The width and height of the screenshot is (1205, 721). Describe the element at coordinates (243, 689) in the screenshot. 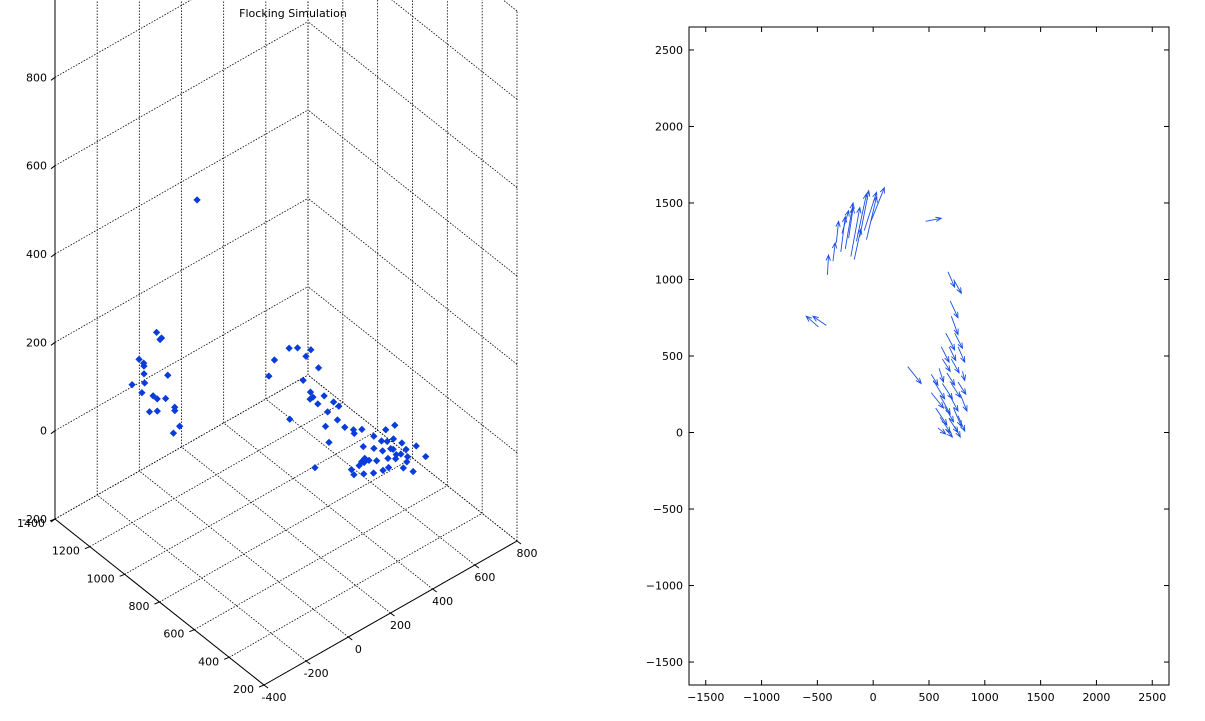

I see `y-tick-label: 200` at that location.